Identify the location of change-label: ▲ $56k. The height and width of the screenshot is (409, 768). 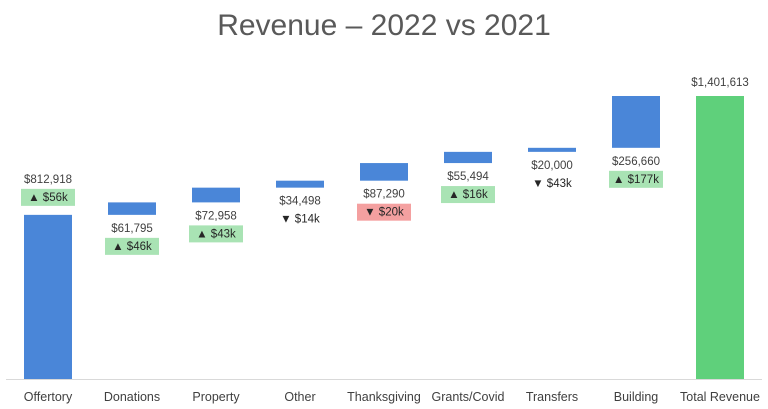
(48, 198).